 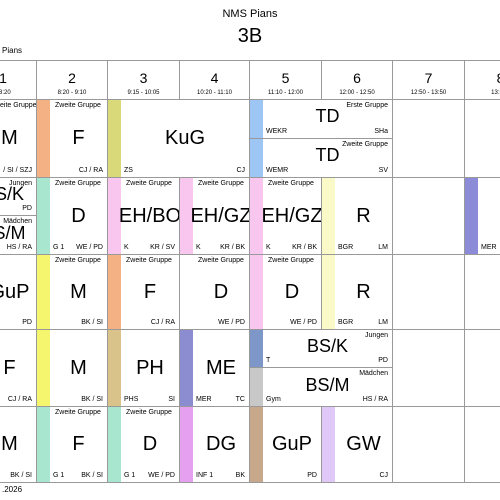 I want to click on period-number: 1, so click(x=3, y=78).